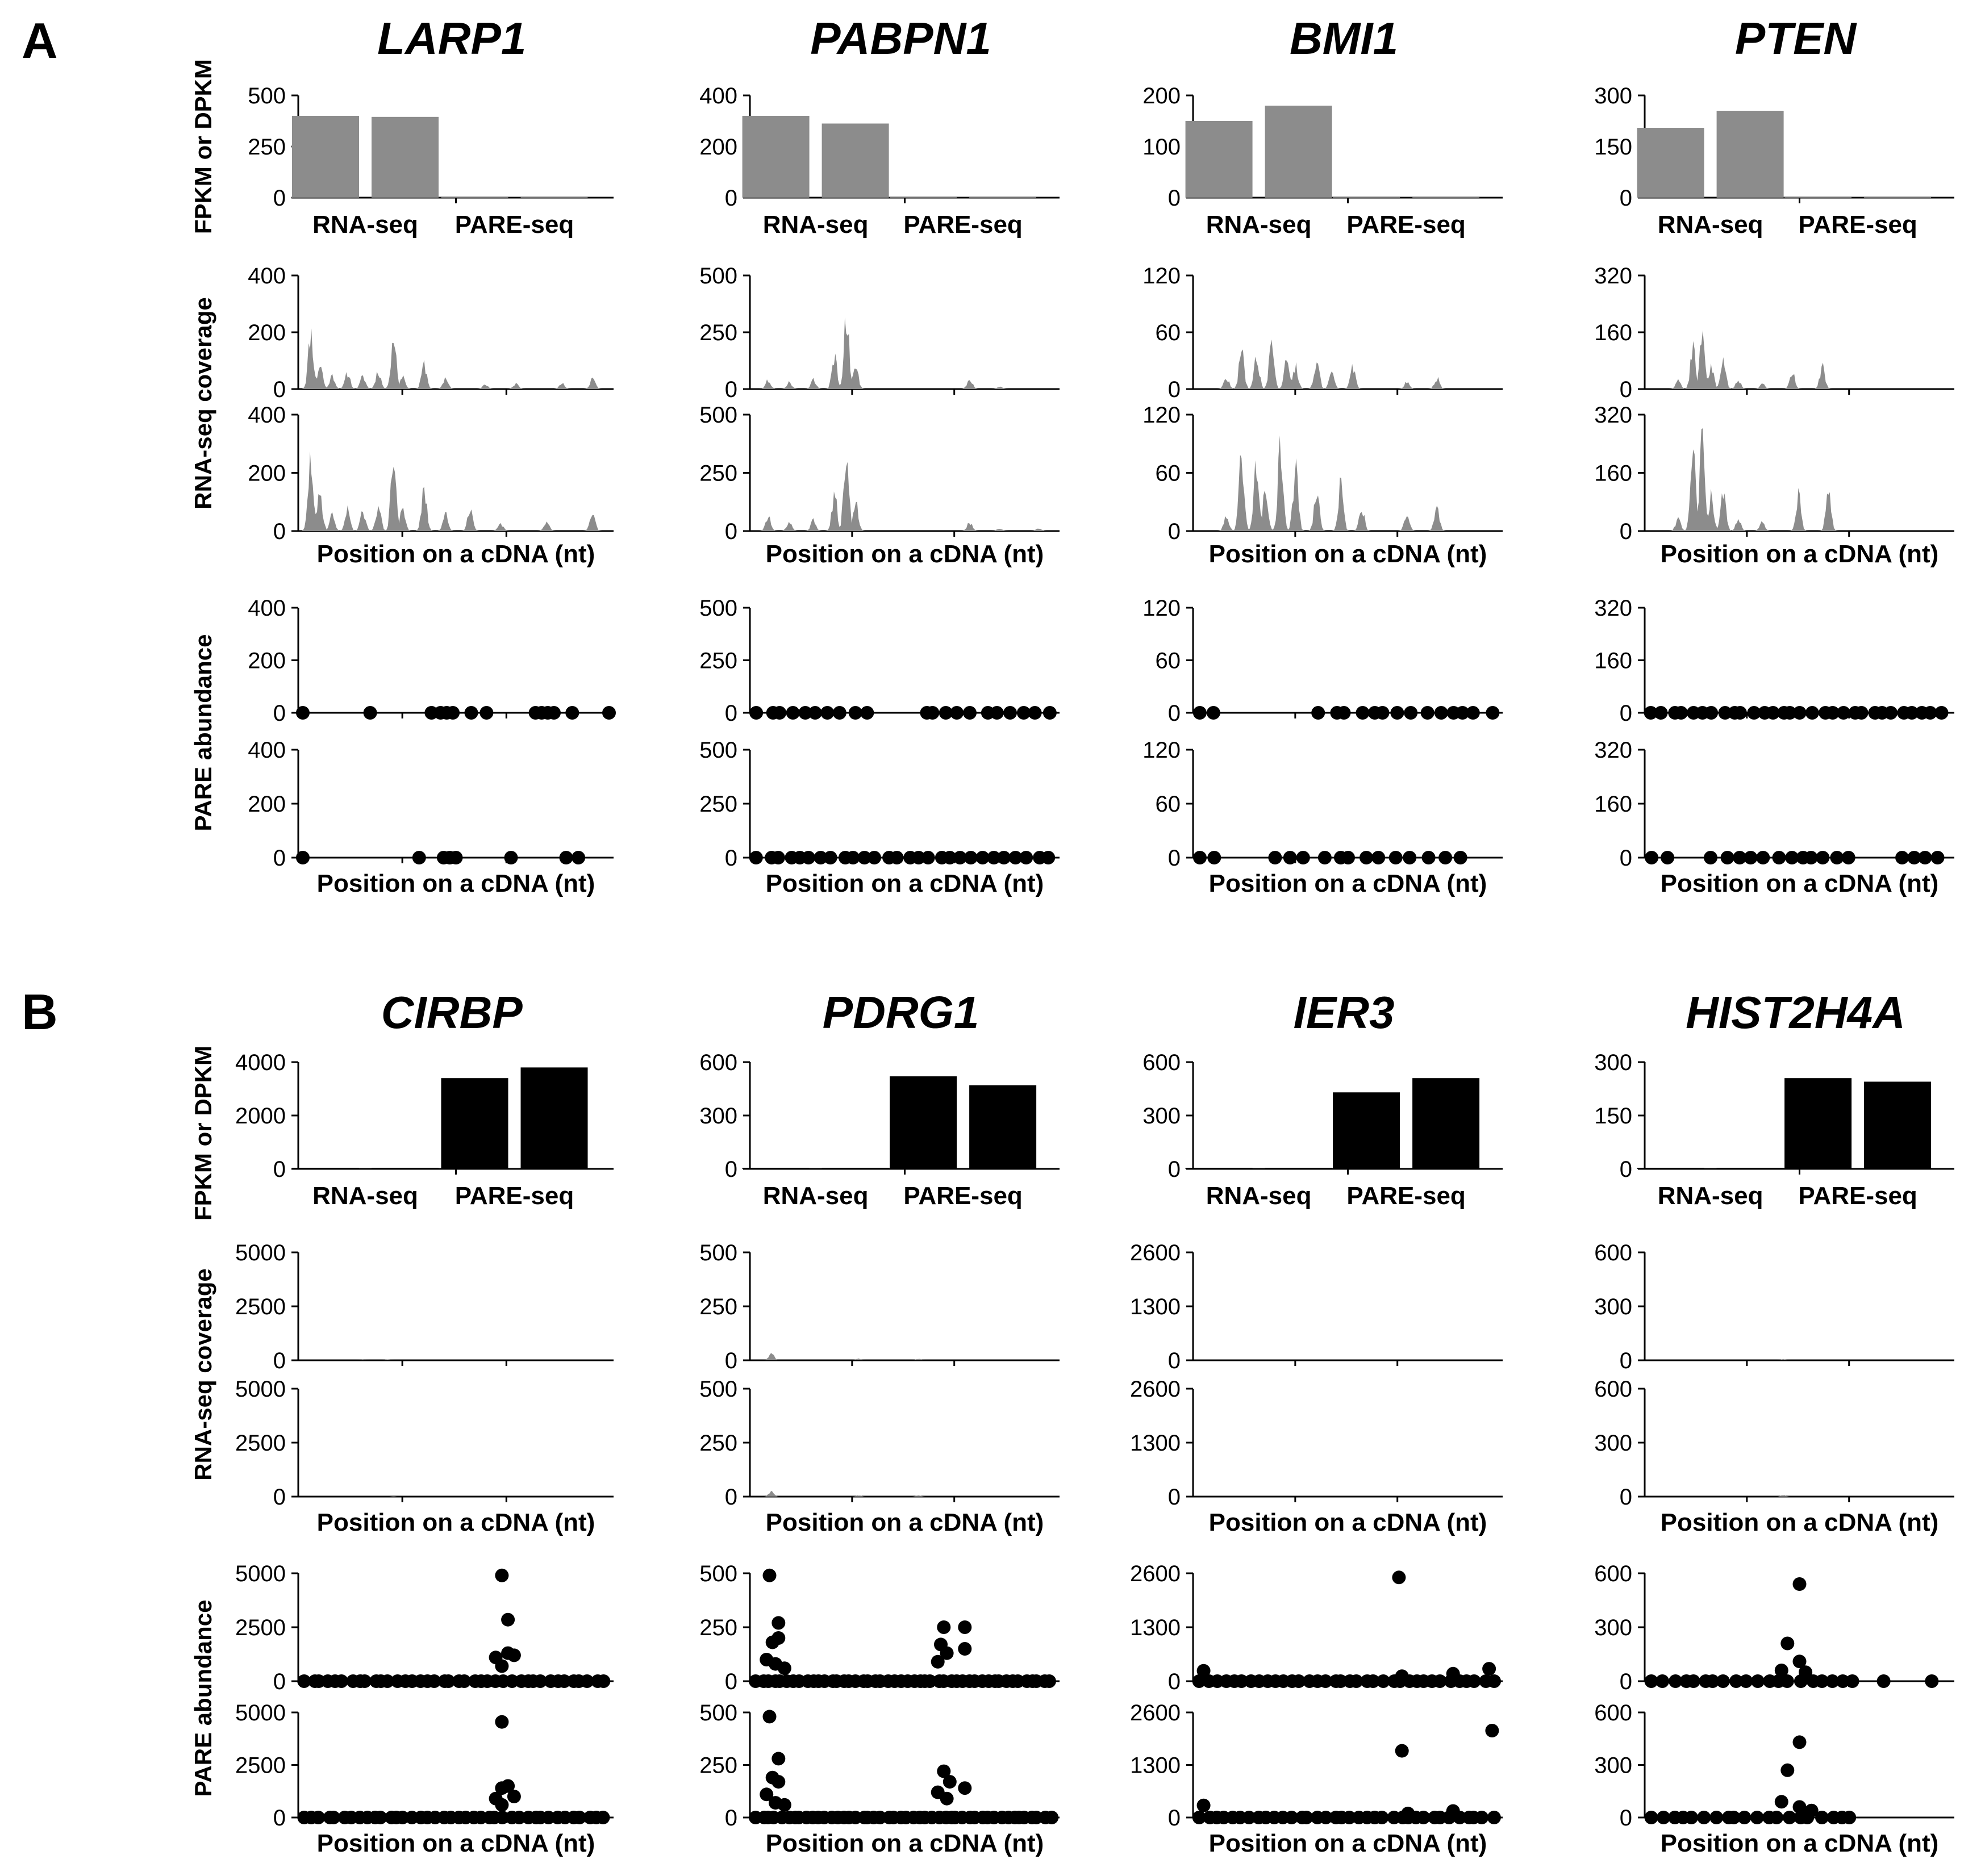  What do you see at coordinates (718, 751) in the screenshot?
I see `gene-pabpn1-pare-rep2-y-tick-label: 500` at bounding box center [718, 751].